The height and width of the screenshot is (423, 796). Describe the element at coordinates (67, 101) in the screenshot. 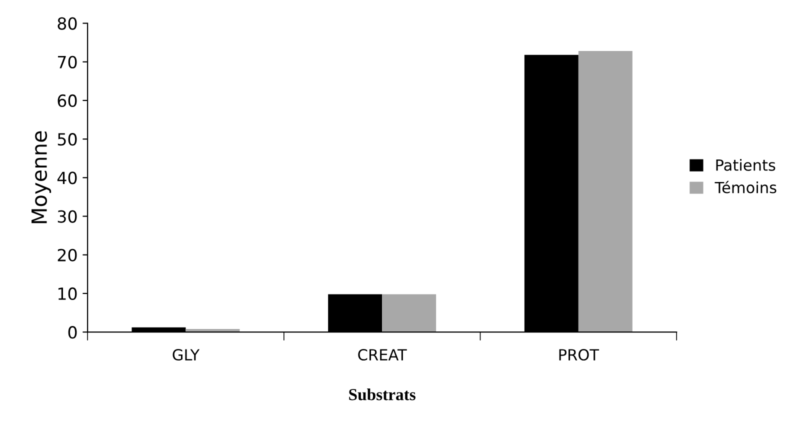

I see `y-tick-label: 60` at that location.